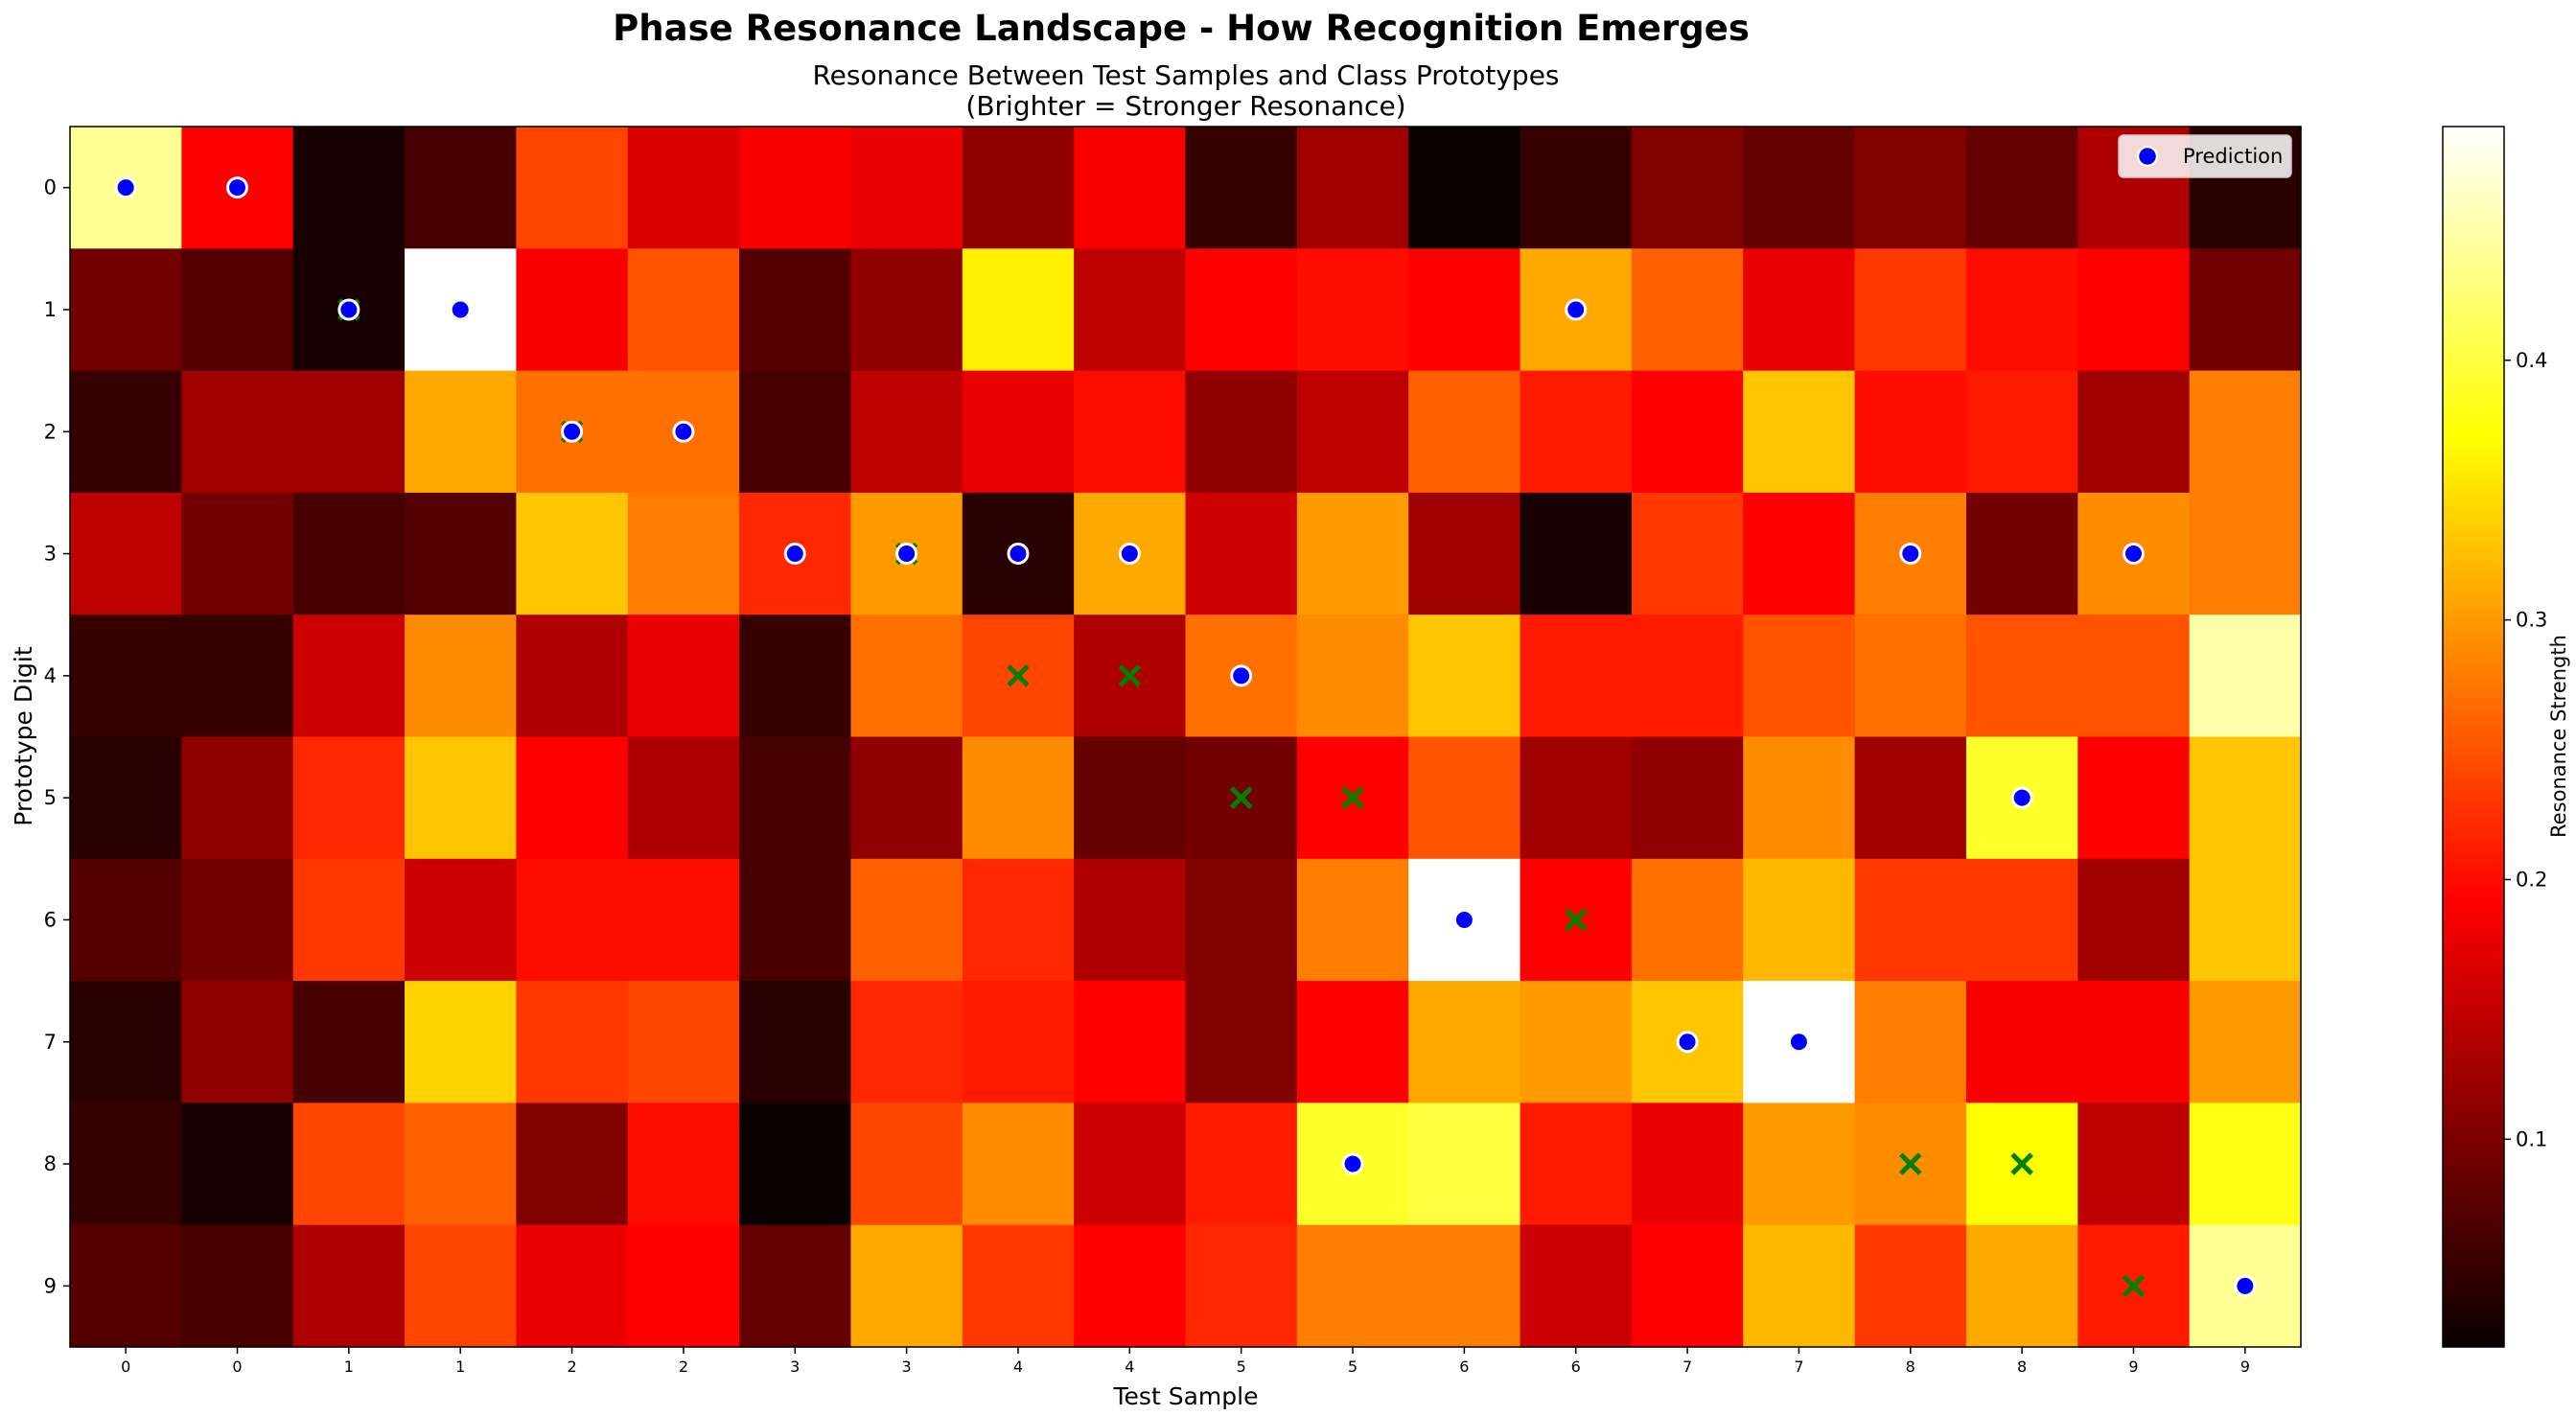 This screenshot has height=1416, width=2576. What do you see at coordinates (1576, 1367) in the screenshot?
I see `x-tick-label: 6` at bounding box center [1576, 1367].